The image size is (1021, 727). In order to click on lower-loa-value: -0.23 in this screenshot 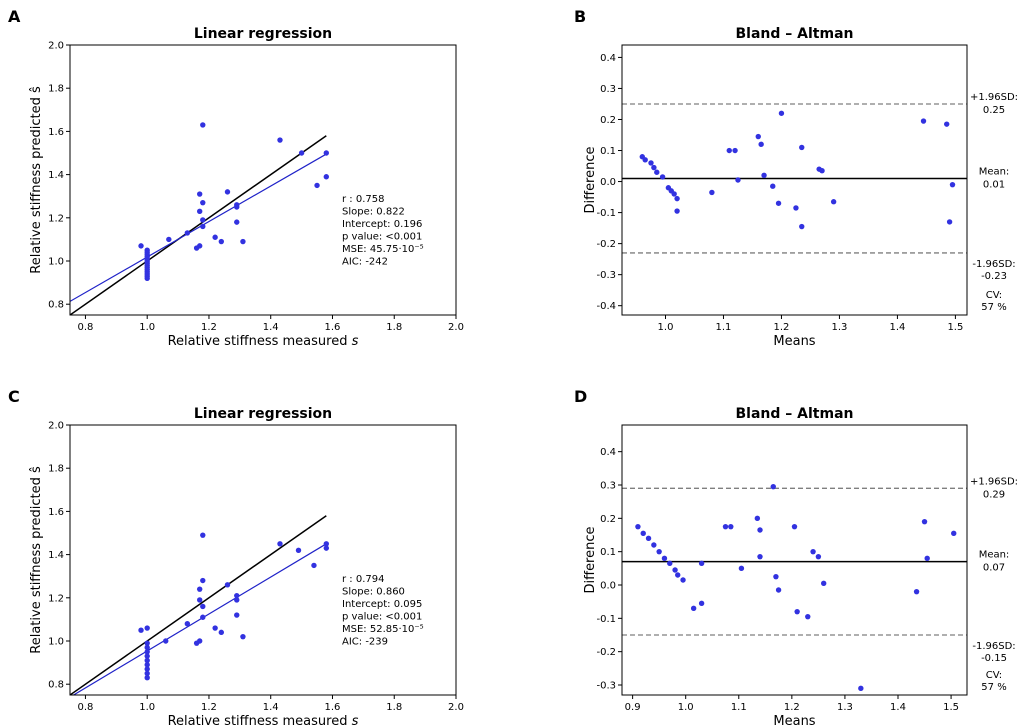, I will do `click(994, 276)`.